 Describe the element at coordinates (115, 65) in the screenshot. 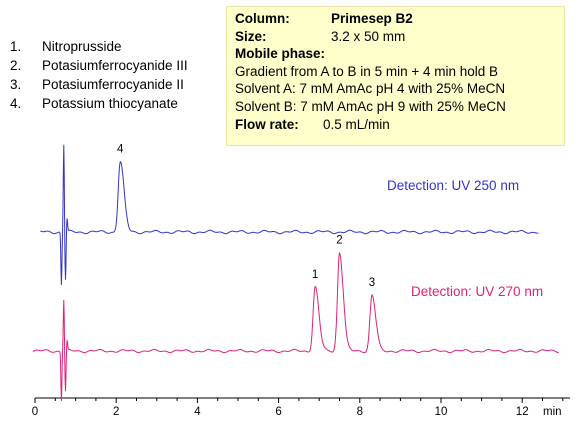

I see `legend-label: Potasiumferrocyanide III` at that location.